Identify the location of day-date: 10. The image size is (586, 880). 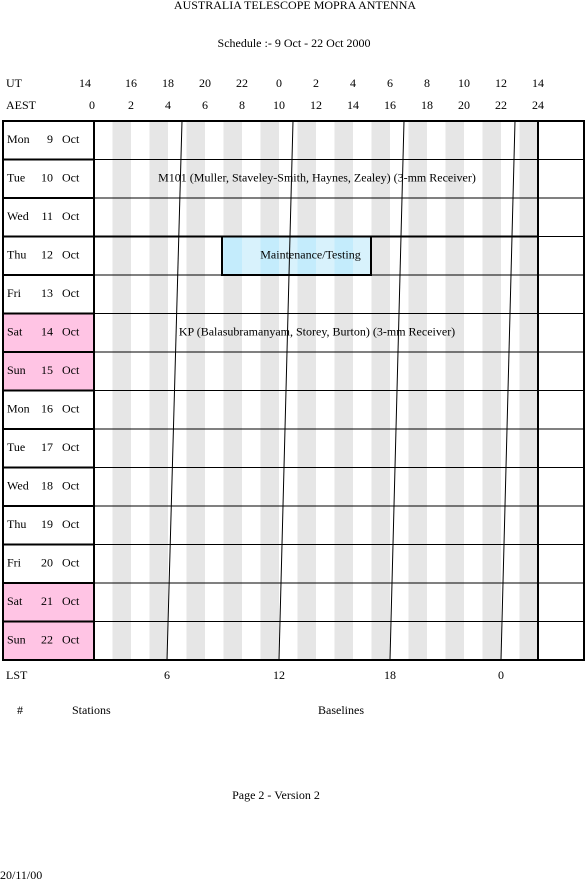
(47, 178).